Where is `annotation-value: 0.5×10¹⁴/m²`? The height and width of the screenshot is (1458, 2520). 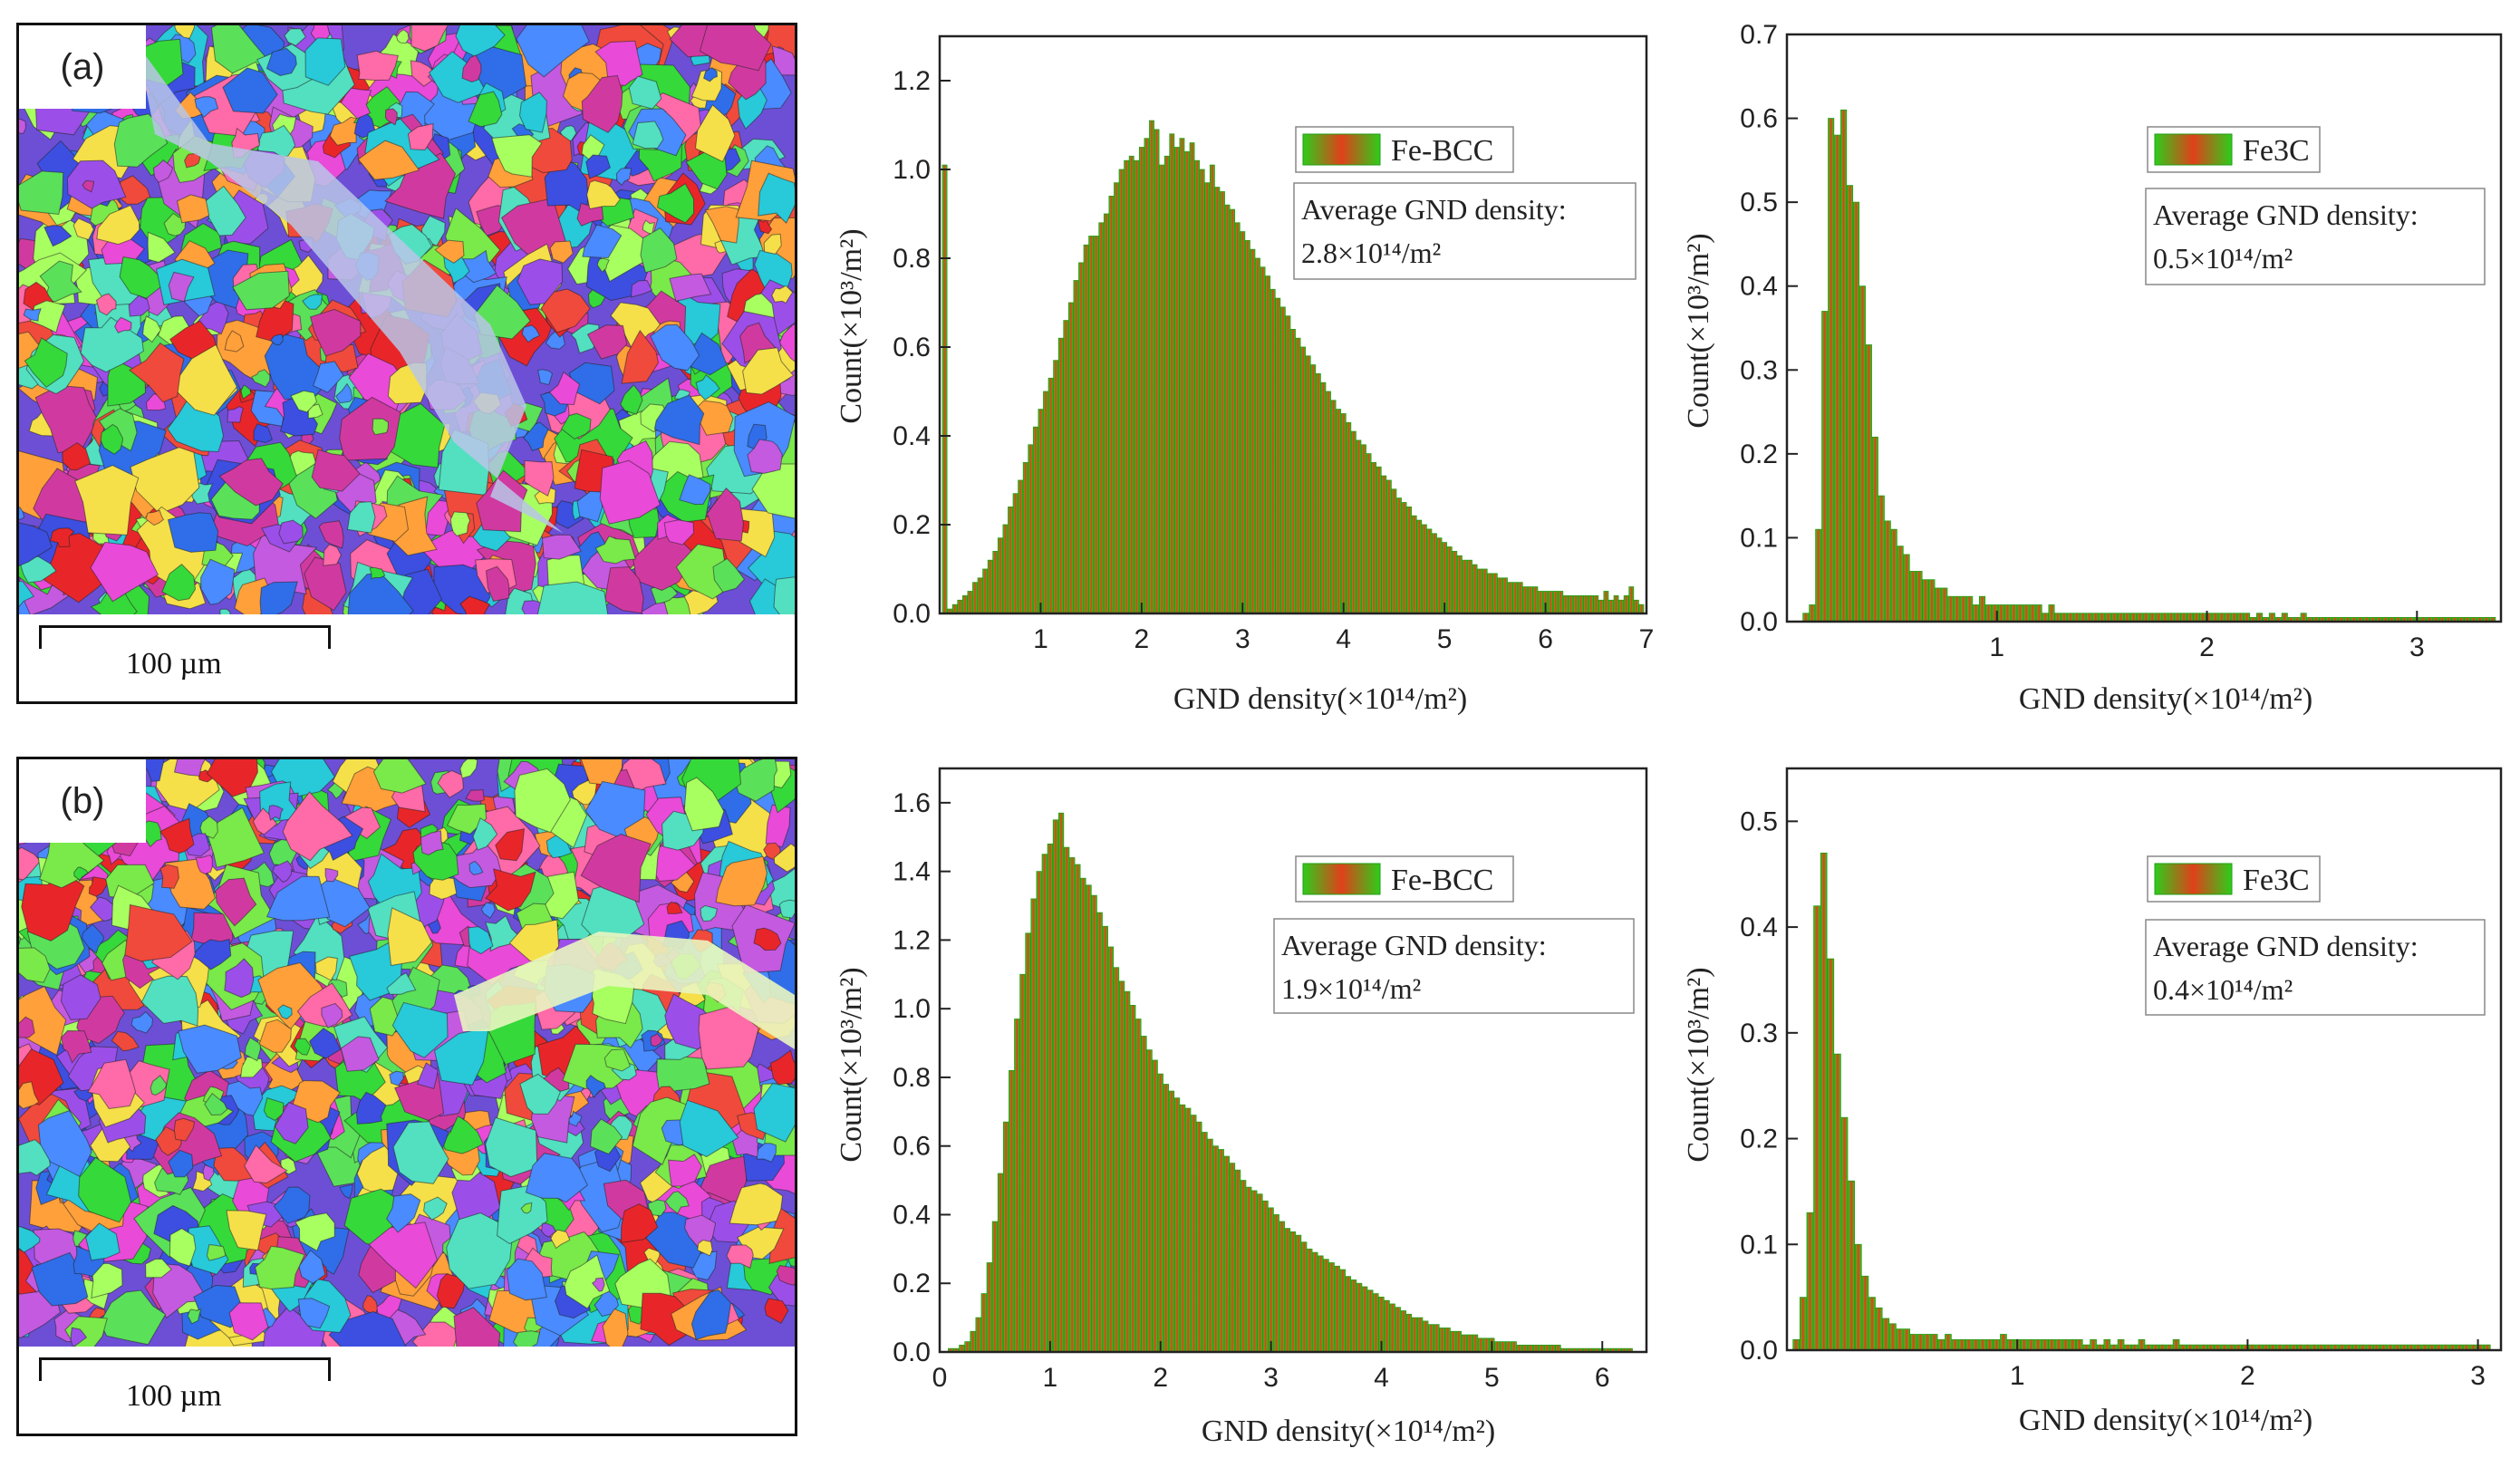
annotation-value: 0.5×10¹⁴/m² is located at coordinates (2223, 258).